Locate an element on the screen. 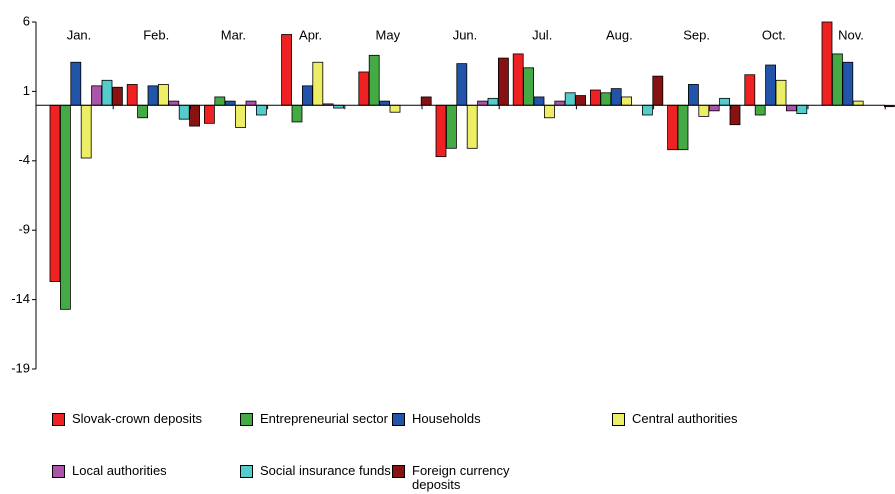  y-tick-label: 1 is located at coordinates (26, 90).